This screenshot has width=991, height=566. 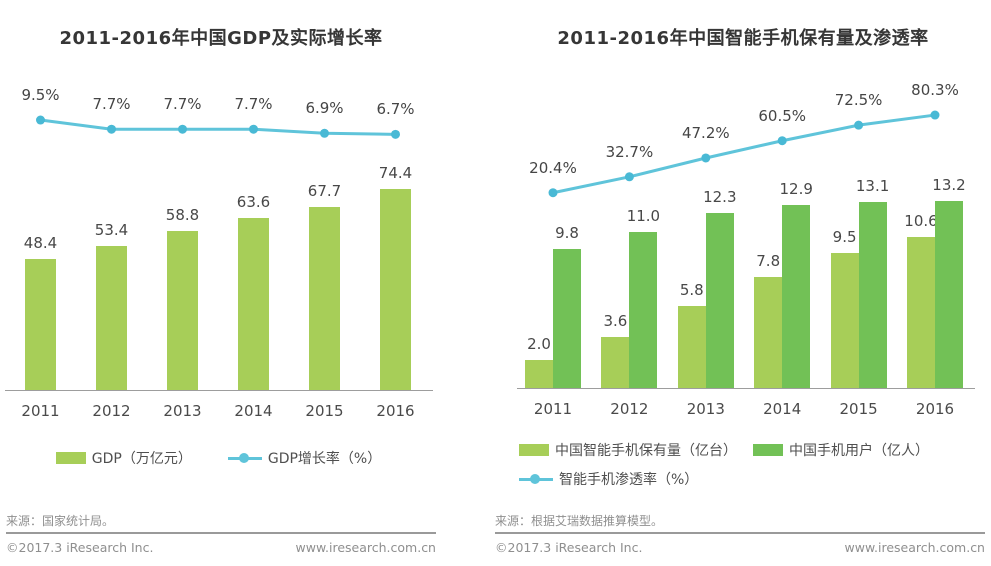 What do you see at coordinates (935, 90) in the screenshot?
I see `smartphone-penetration-value-label: 80.3%` at bounding box center [935, 90].